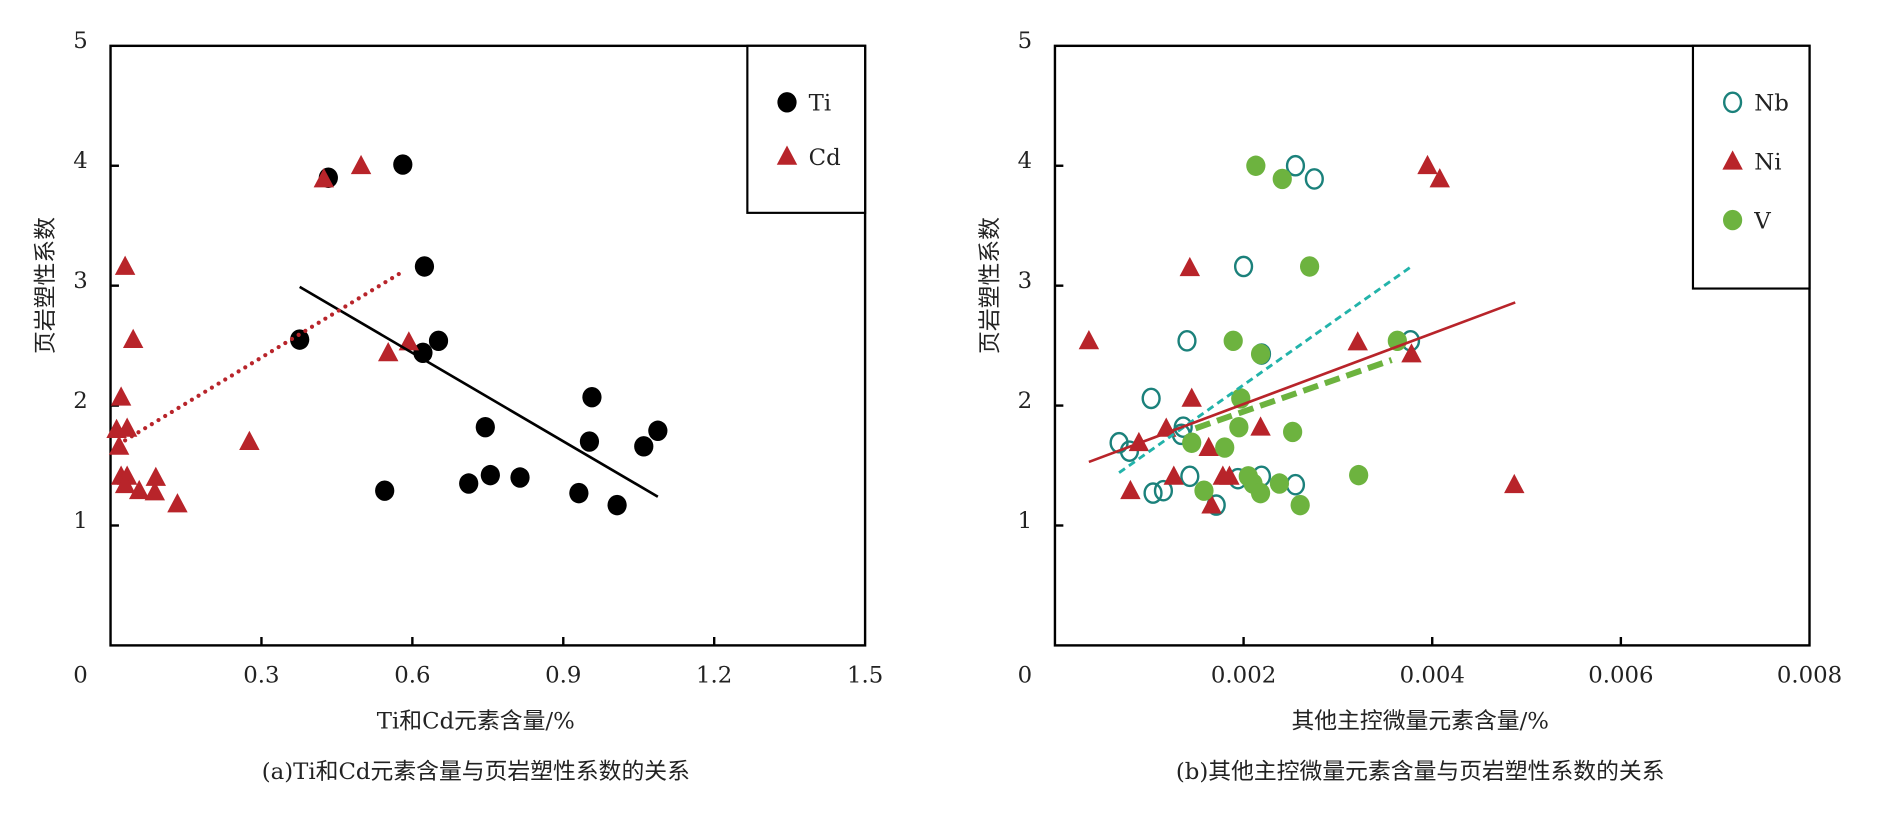 Image resolution: width=1884 pixels, height=821 pixels. What do you see at coordinates (1025, 401) in the screenshot?
I see `y-tick-label: 2` at bounding box center [1025, 401].